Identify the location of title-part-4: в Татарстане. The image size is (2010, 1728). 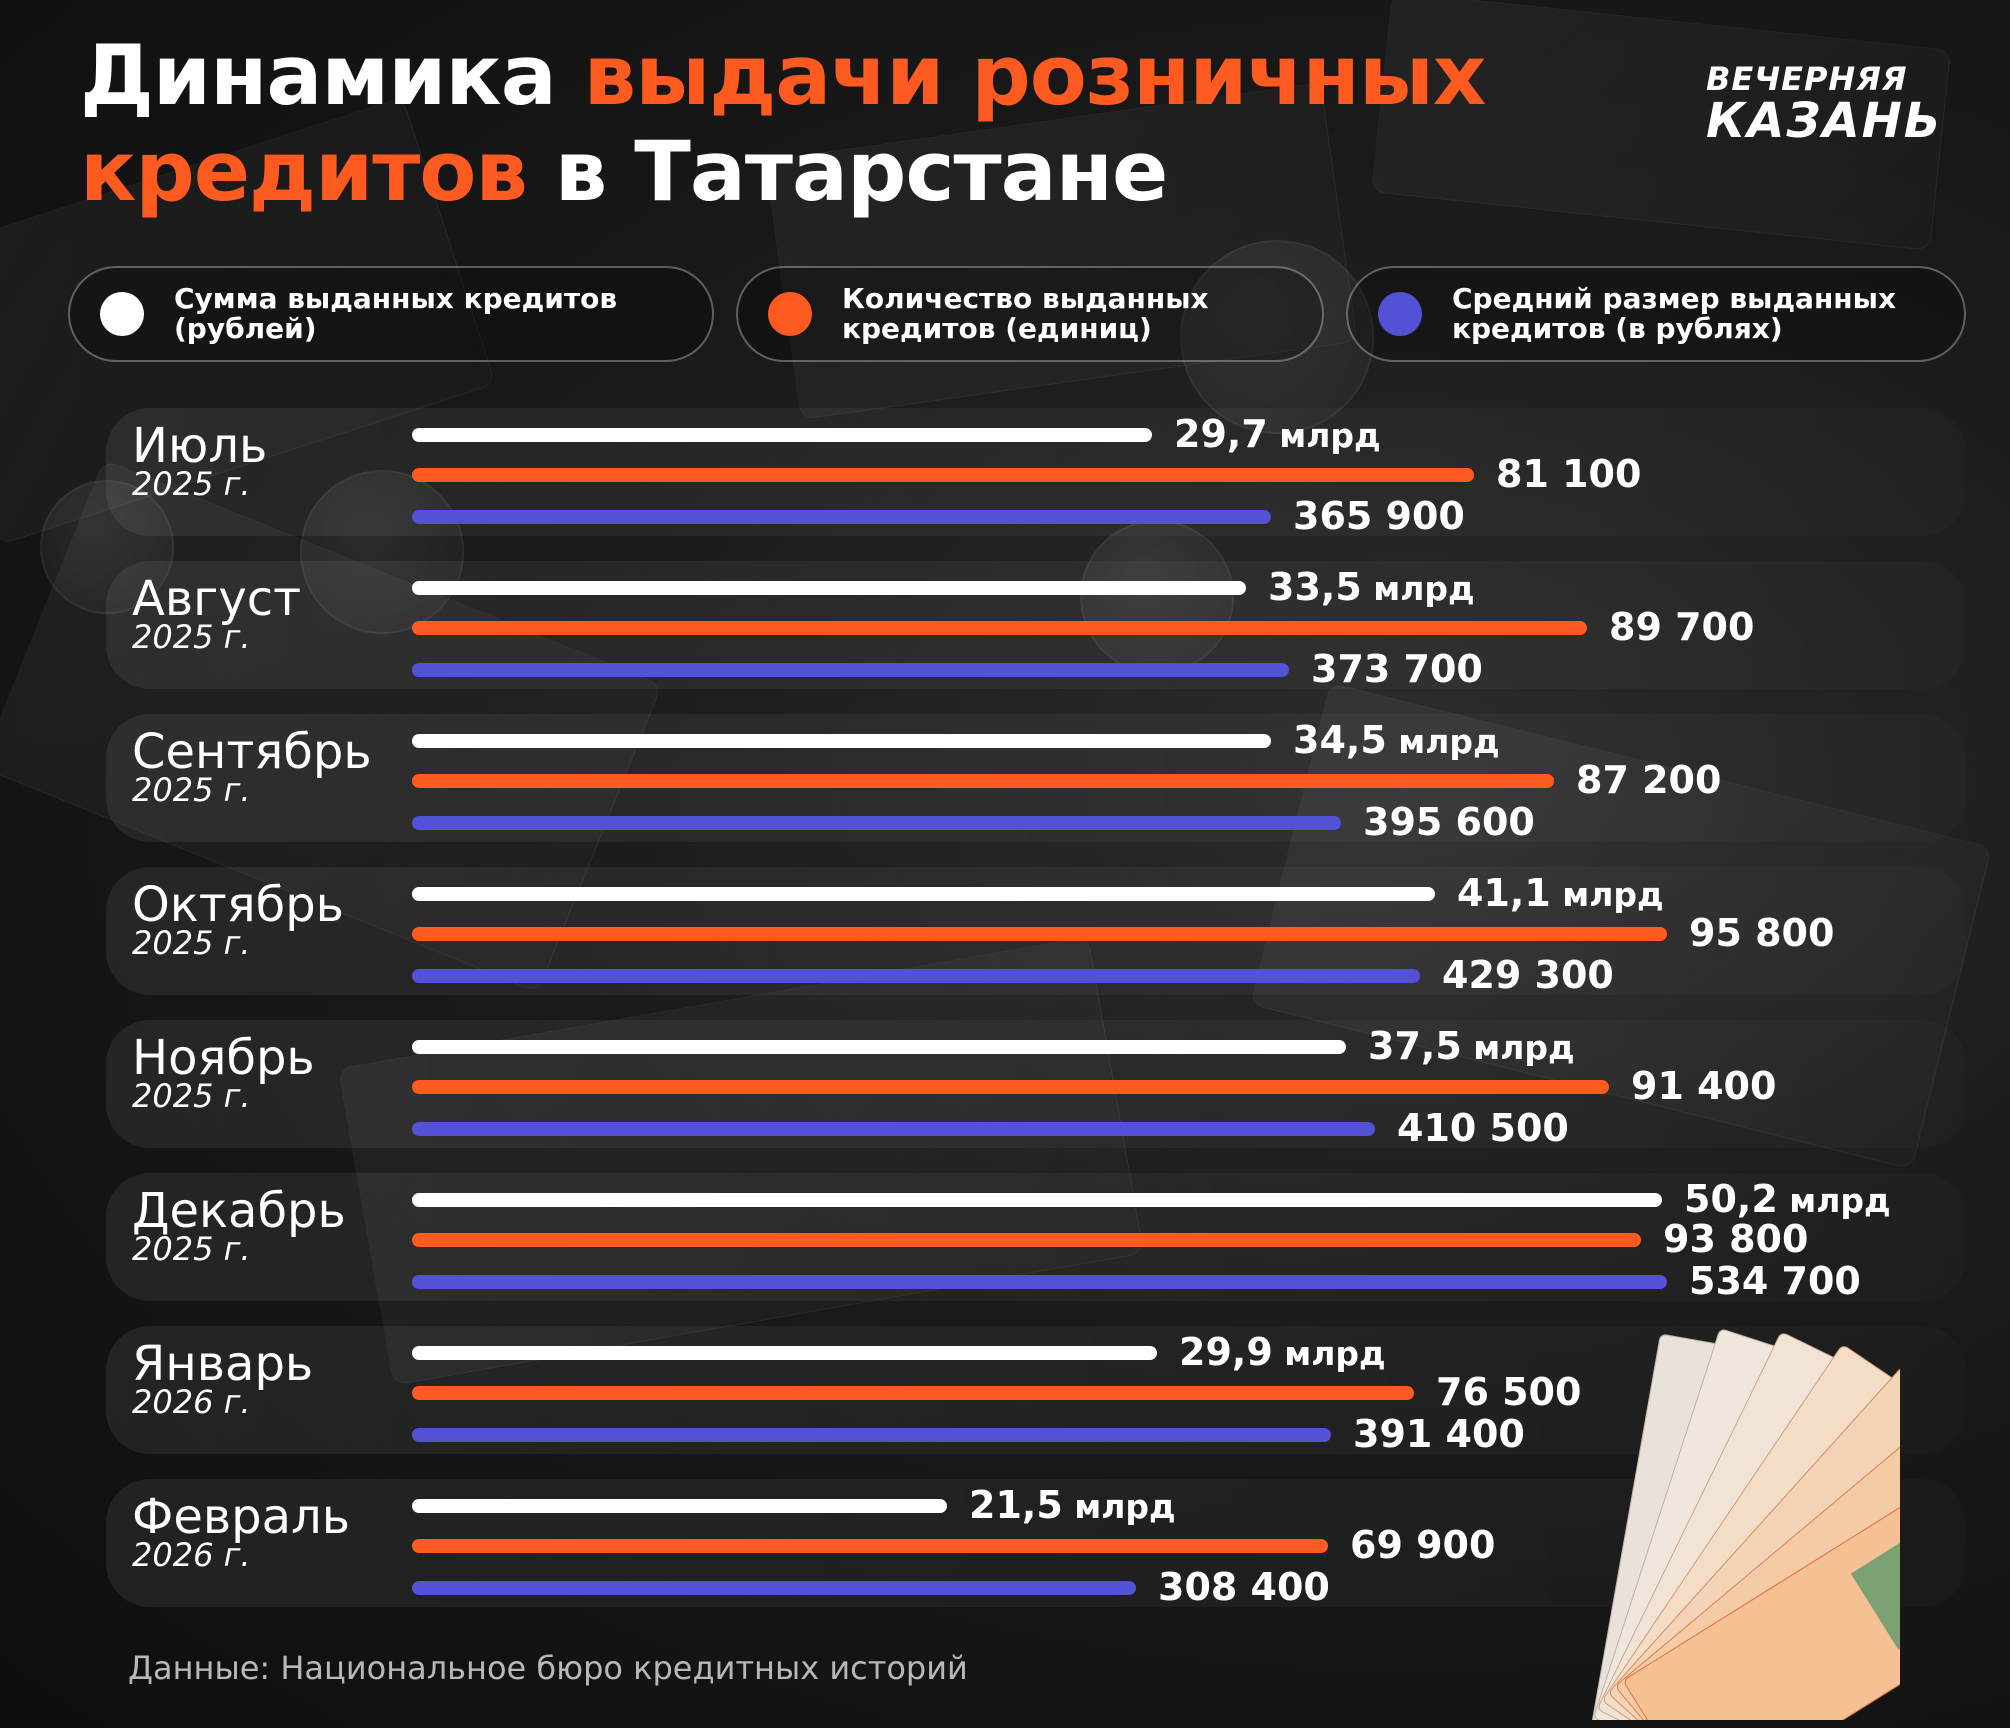
(847, 171).